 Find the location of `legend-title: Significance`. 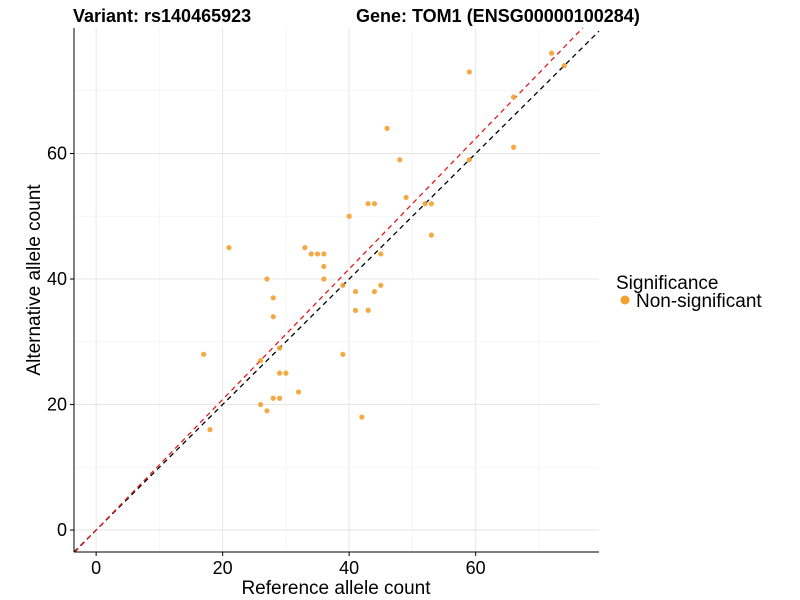

legend-title: Significance is located at coordinates (667, 283).